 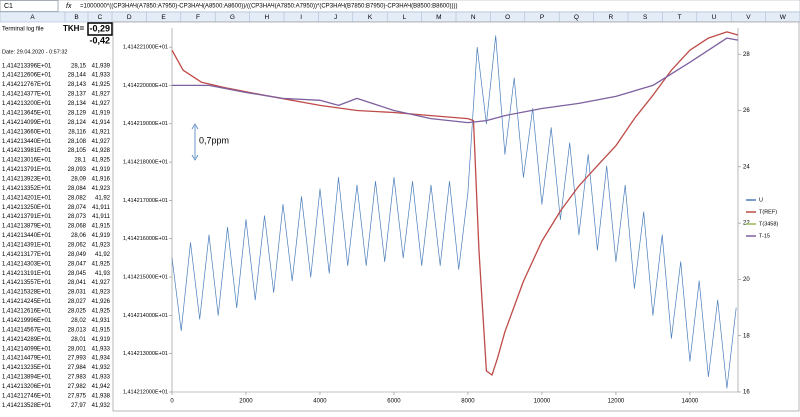 I want to click on cell: 41,921, so click(x=101, y=132).